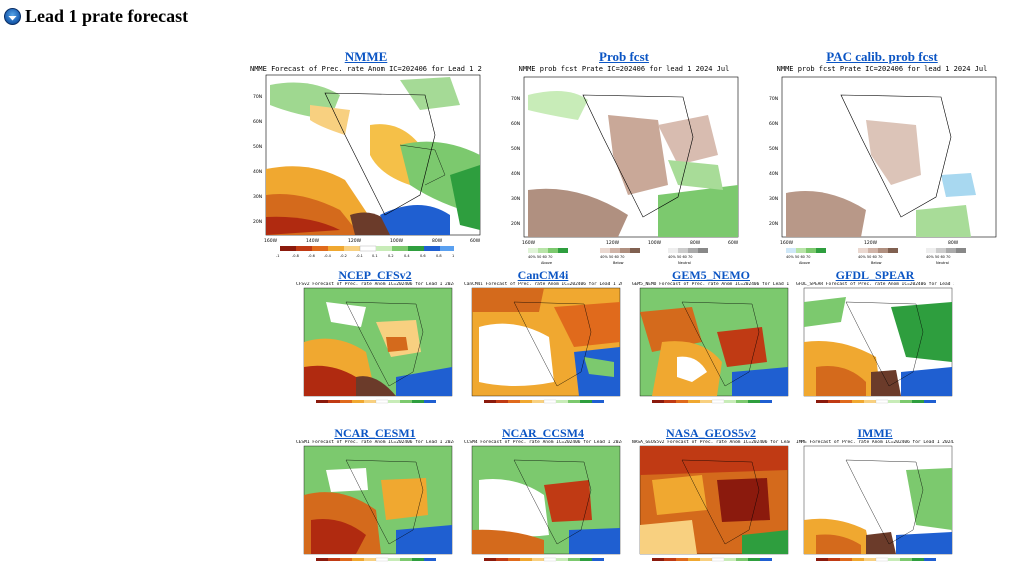  Describe the element at coordinates (806, 250) in the screenshot. I see `pac-legend-above` at that location.